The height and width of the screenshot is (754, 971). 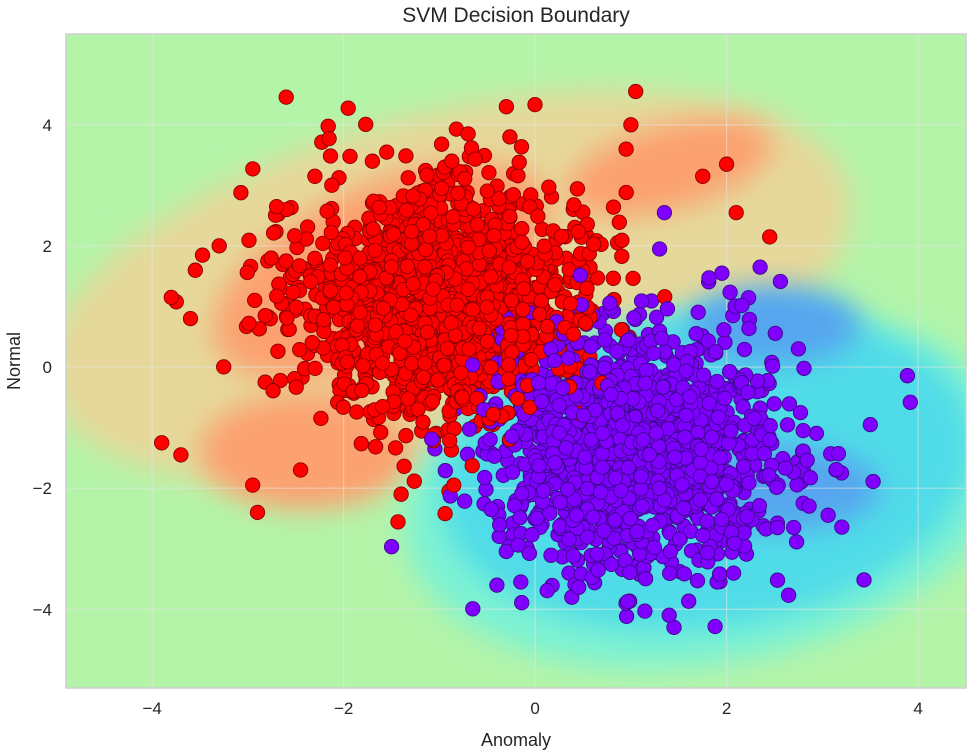 I want to click on x-axis-label: Anomaly, so click(x=516, y=740).